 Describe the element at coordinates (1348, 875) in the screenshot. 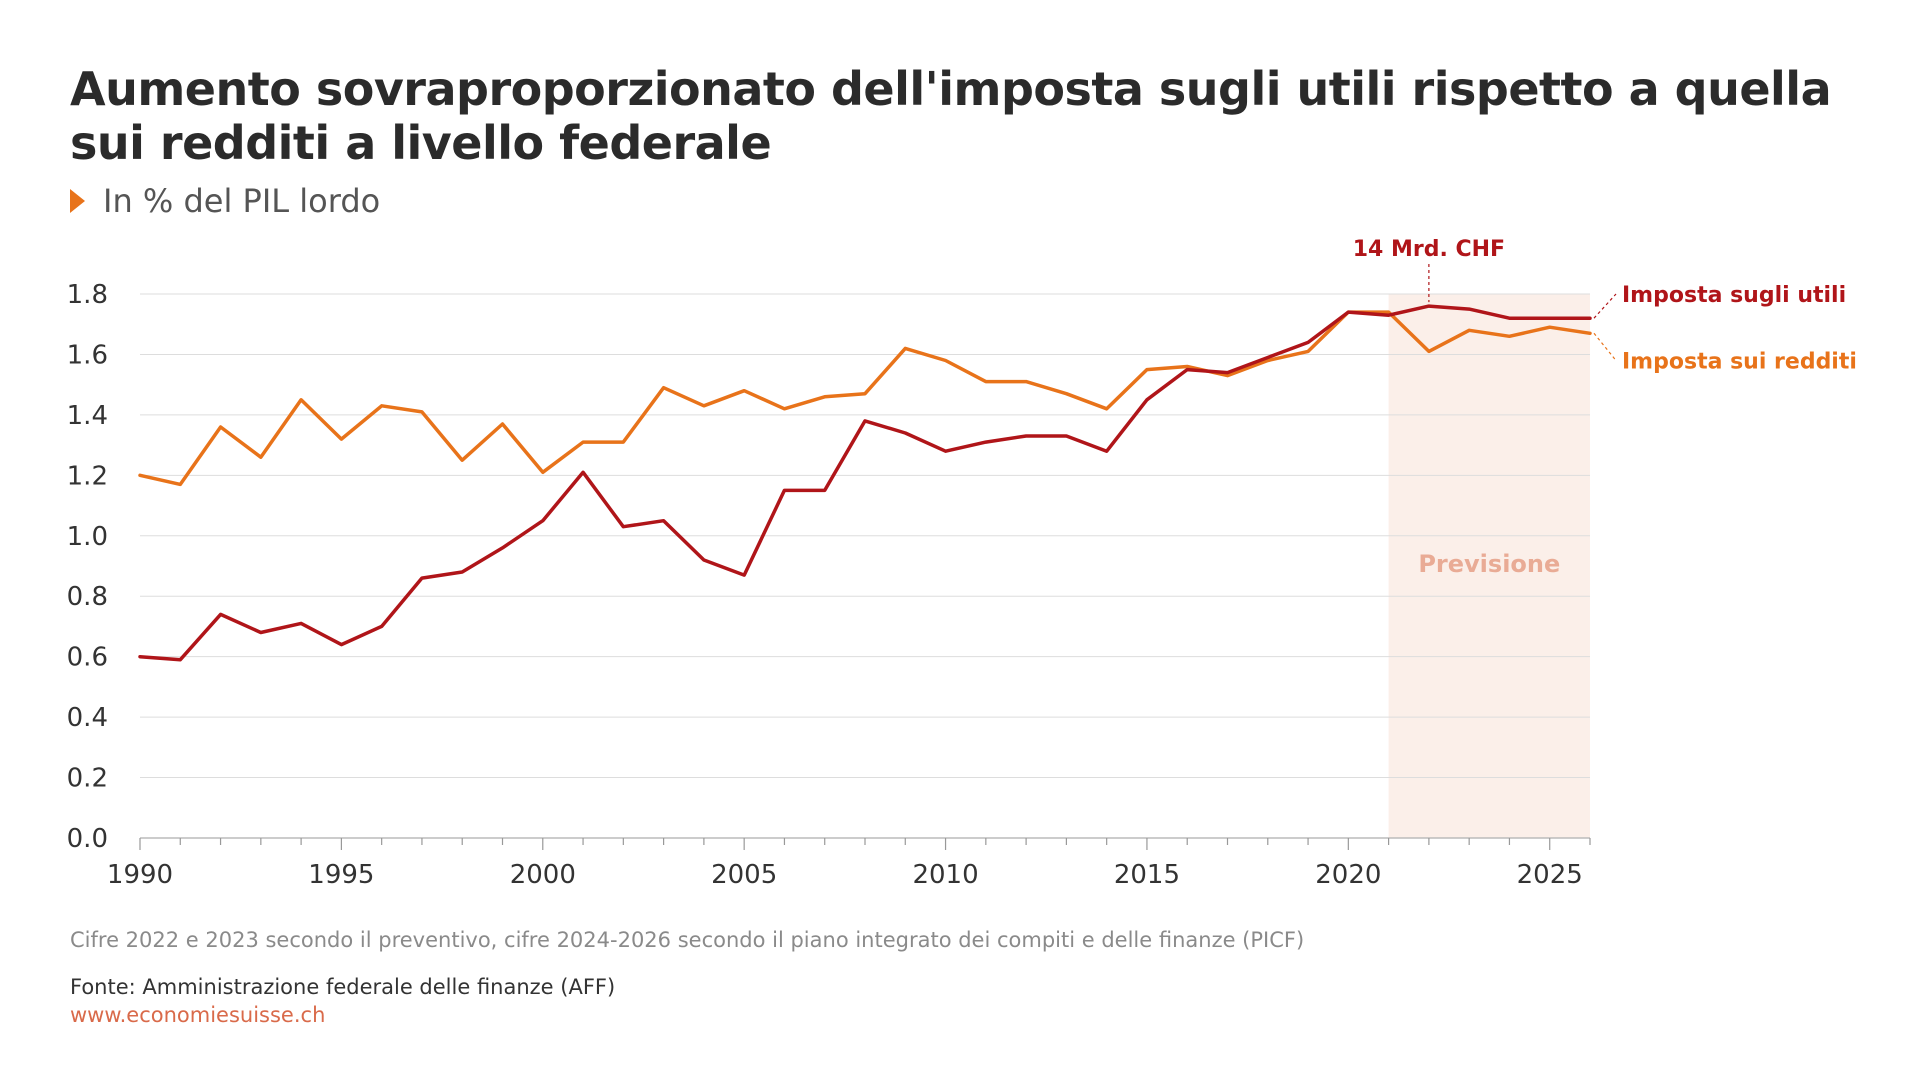

I see `x-tick-label: 2020` at that location.